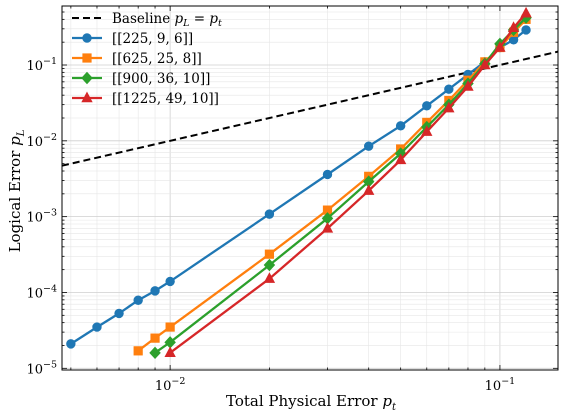 The width and height of the screenshot is (565, 416). What do you see at coordinates (41, 141) in the screenshot?
I see `y-tick-label: 10⁻²` at bounding box center [41, 141].